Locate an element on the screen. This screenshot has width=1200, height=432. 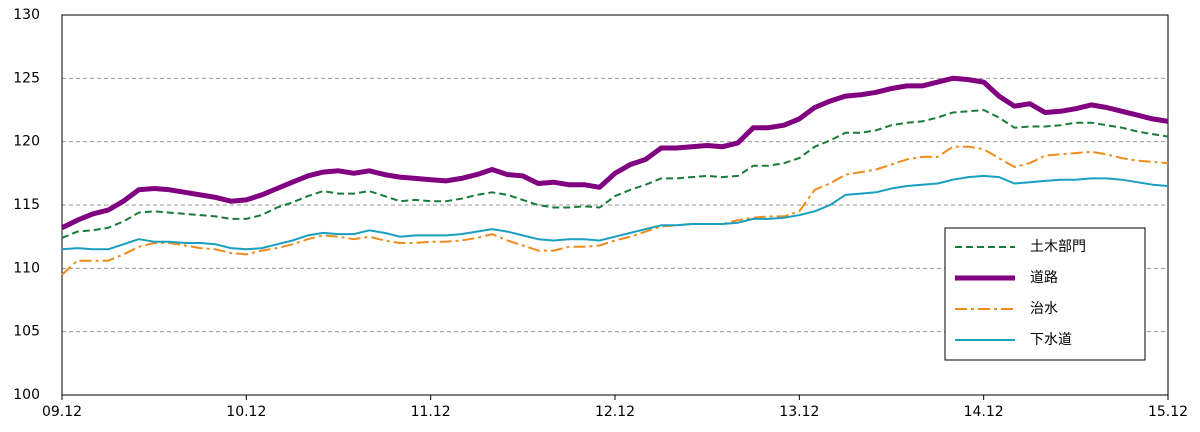
x-tick-label: 11.12 is located at coordinates (431, 412).